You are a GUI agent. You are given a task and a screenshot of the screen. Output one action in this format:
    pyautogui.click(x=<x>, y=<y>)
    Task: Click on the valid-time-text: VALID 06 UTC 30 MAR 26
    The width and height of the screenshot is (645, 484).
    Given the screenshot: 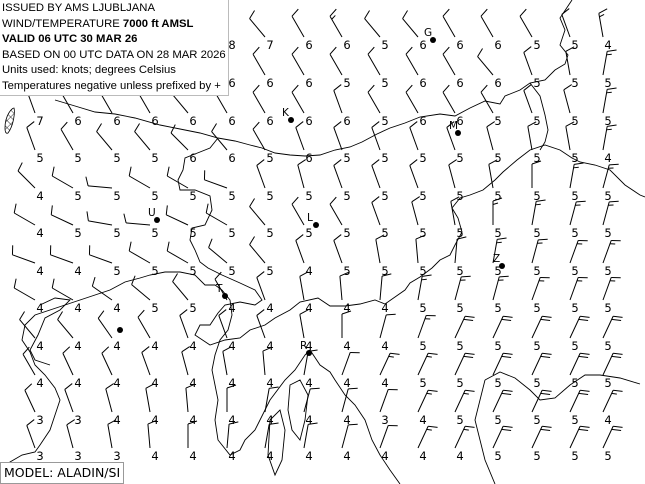 What is the action you would take?
    pyautogui.click(x=70, y=39)
    